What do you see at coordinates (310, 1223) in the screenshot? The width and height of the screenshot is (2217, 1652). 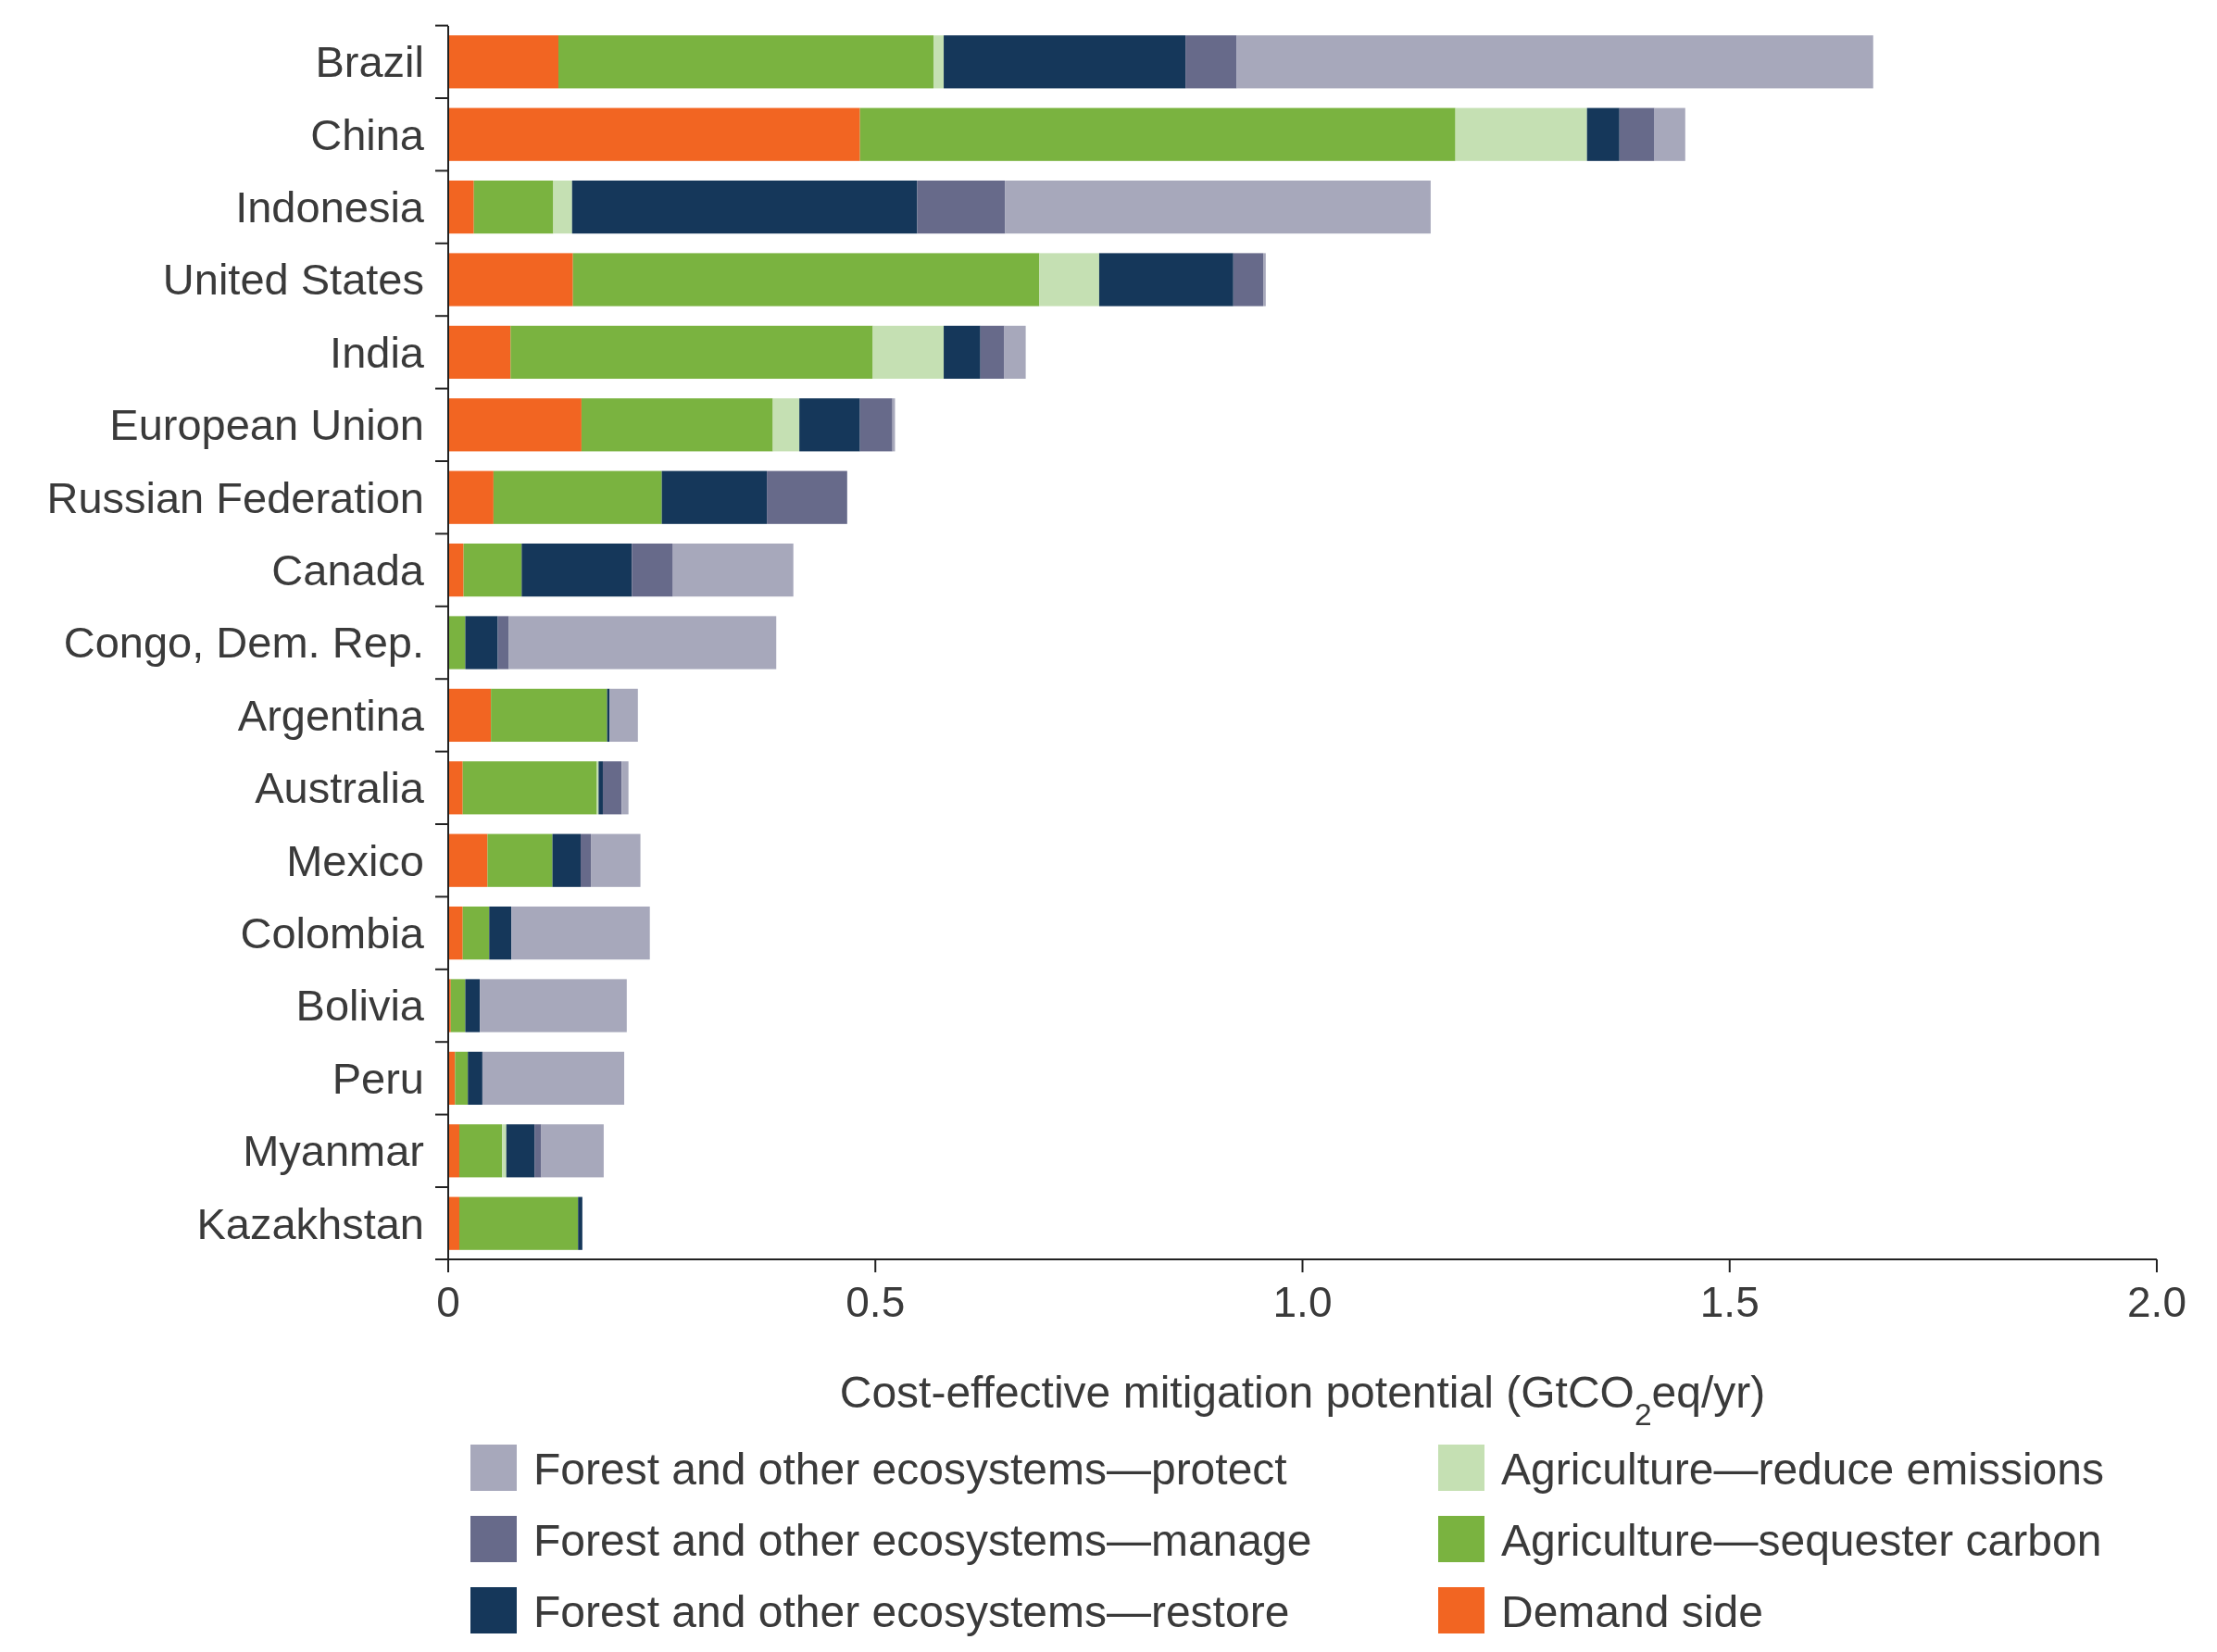 I see `y-tick-label: Kazakhstan` at bounding box center [310, 1223].